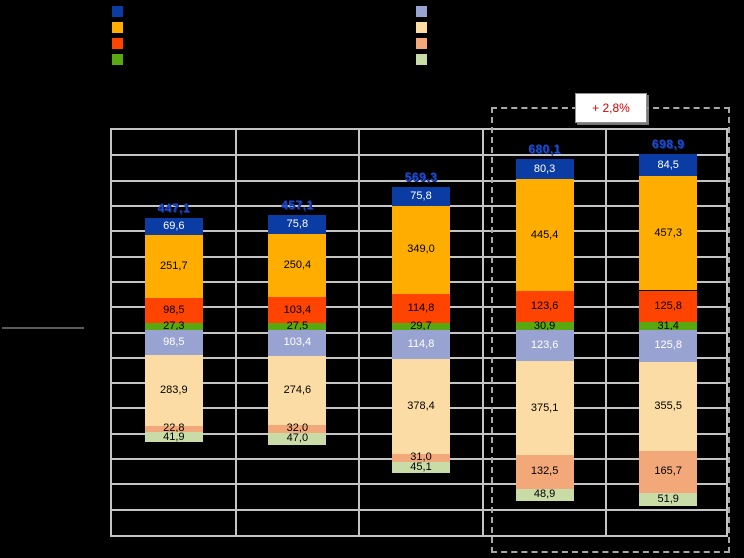  What do you see at coordinates (117, 27) in the screenshot?
I see `legend-swatch-amber` at bounding box center [117, 27].